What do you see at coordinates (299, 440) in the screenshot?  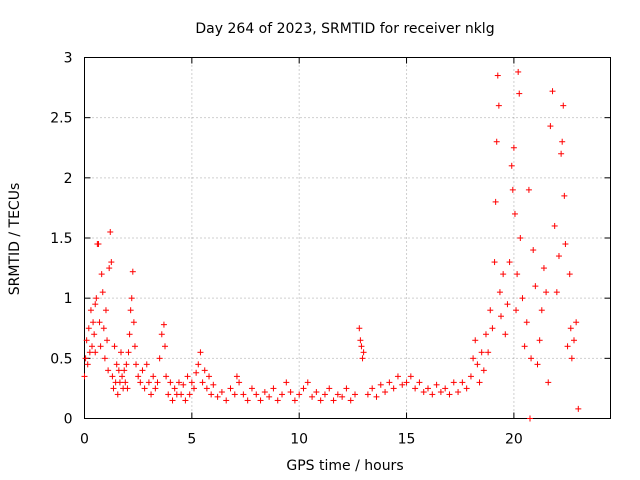 I see `x-tick-label: 10` at bounding box center [299, 440].